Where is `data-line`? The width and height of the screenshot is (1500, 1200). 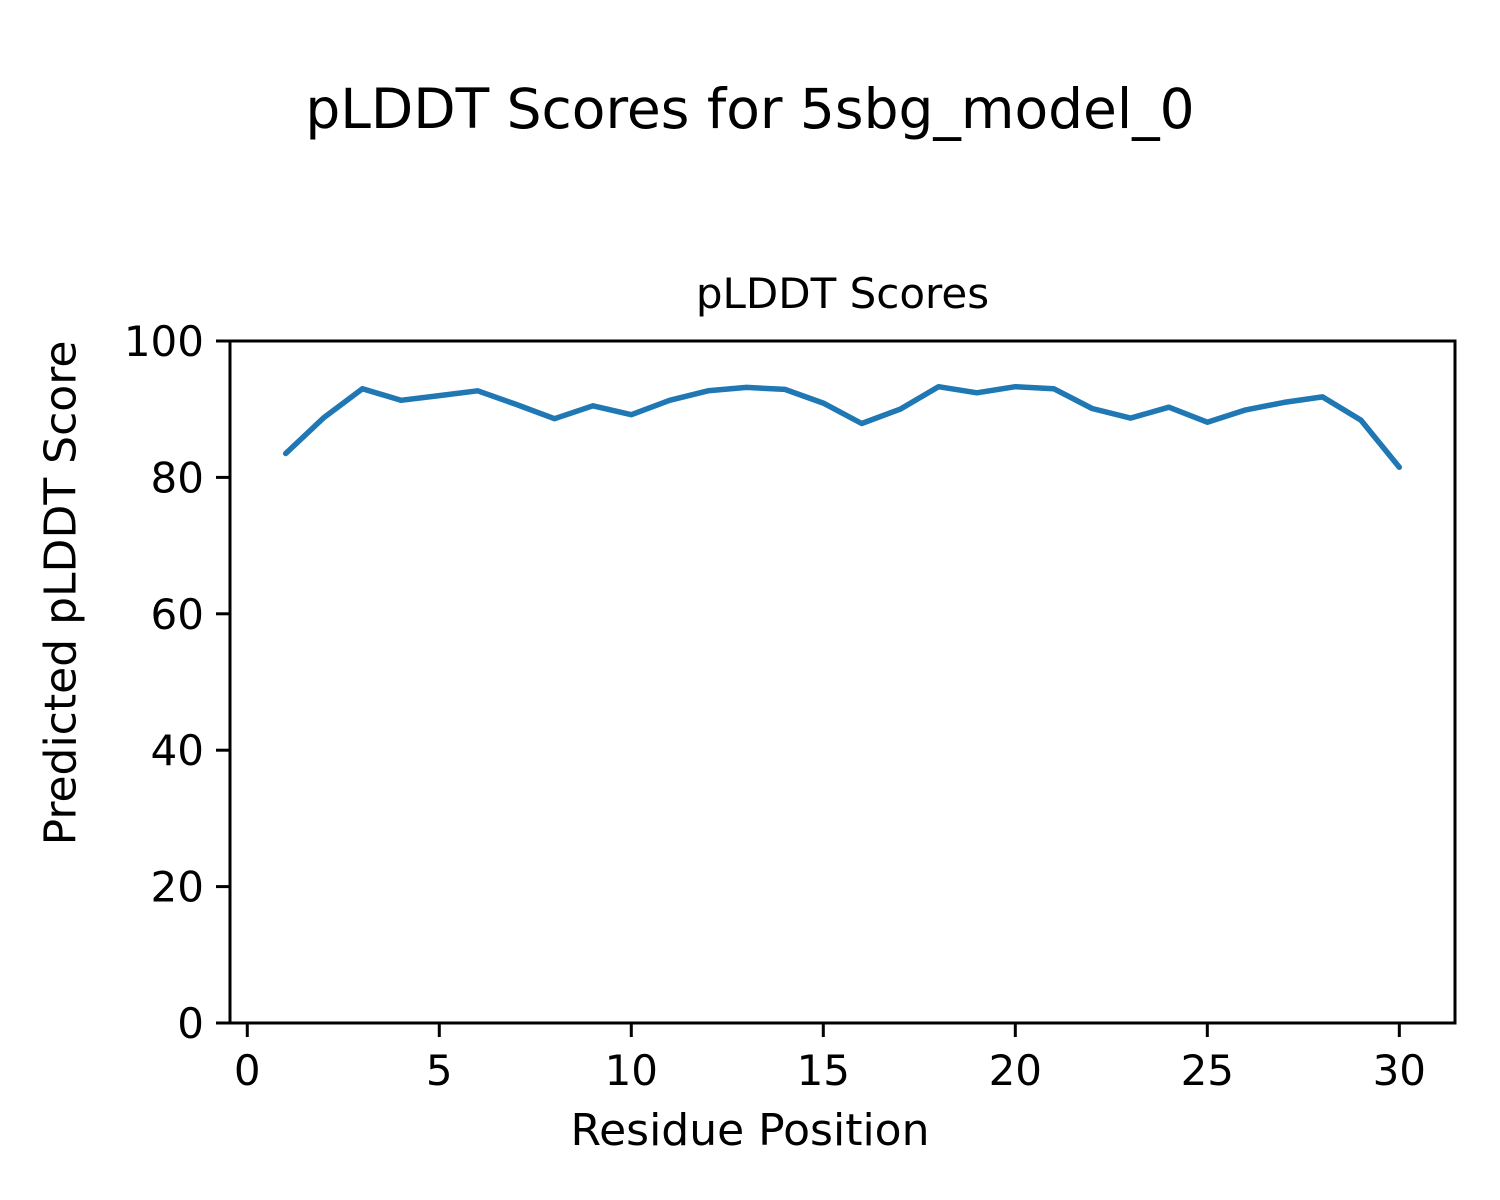 data-line is located at coordinates (842, 426).